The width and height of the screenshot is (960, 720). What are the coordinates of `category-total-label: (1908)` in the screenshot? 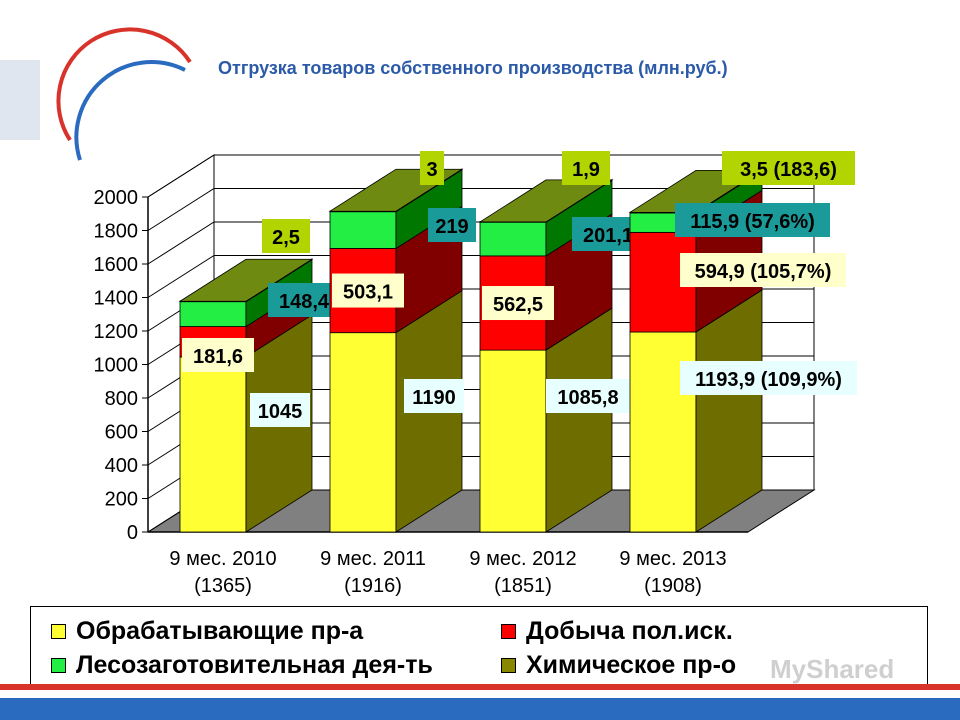 It's located at (673, 586).